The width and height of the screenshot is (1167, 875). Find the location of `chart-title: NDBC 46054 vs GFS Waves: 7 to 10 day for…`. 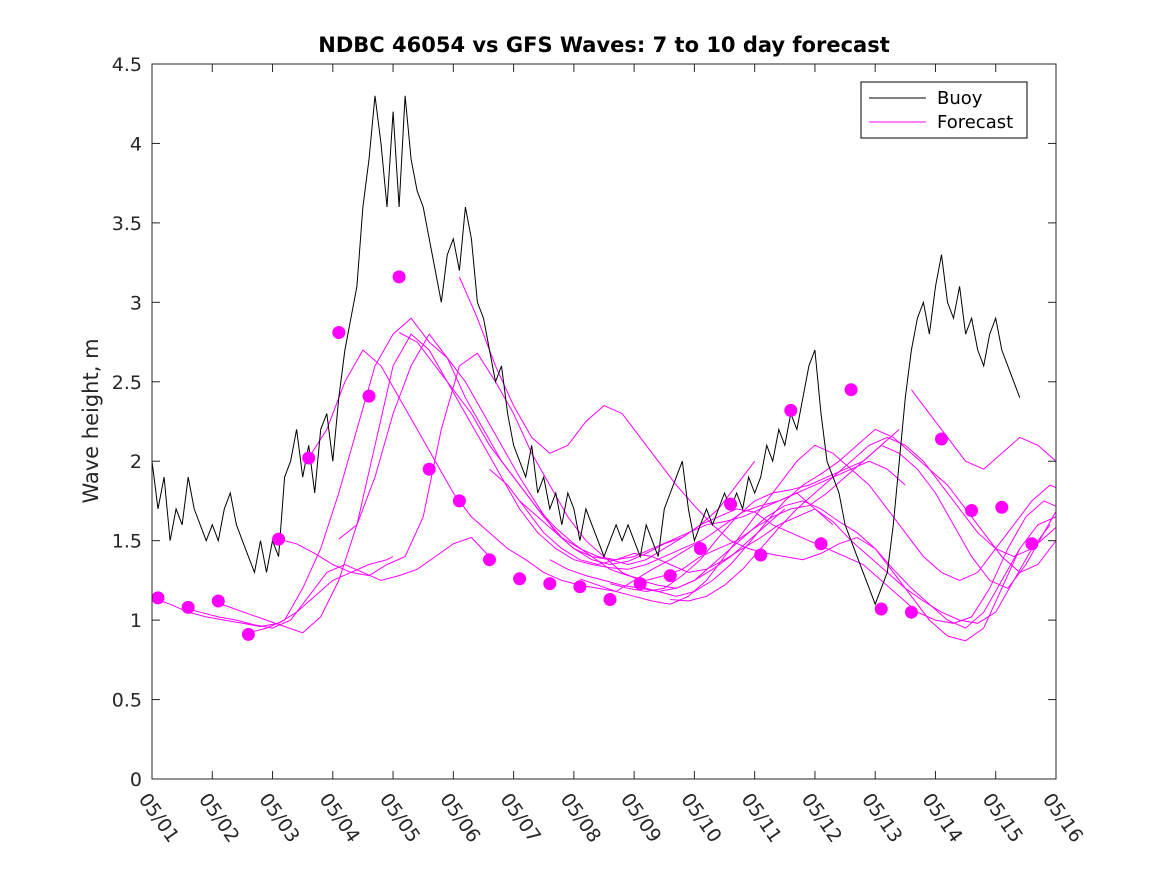

chart-title: NDBC 46054 vs GFS Waves: 7 to 10 day for… is located at coordinates (603, 45).